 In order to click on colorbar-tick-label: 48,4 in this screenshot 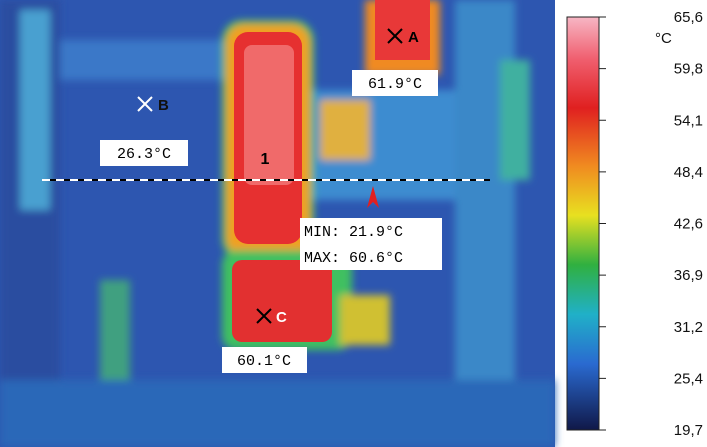, I will do `click(688, 172)`.